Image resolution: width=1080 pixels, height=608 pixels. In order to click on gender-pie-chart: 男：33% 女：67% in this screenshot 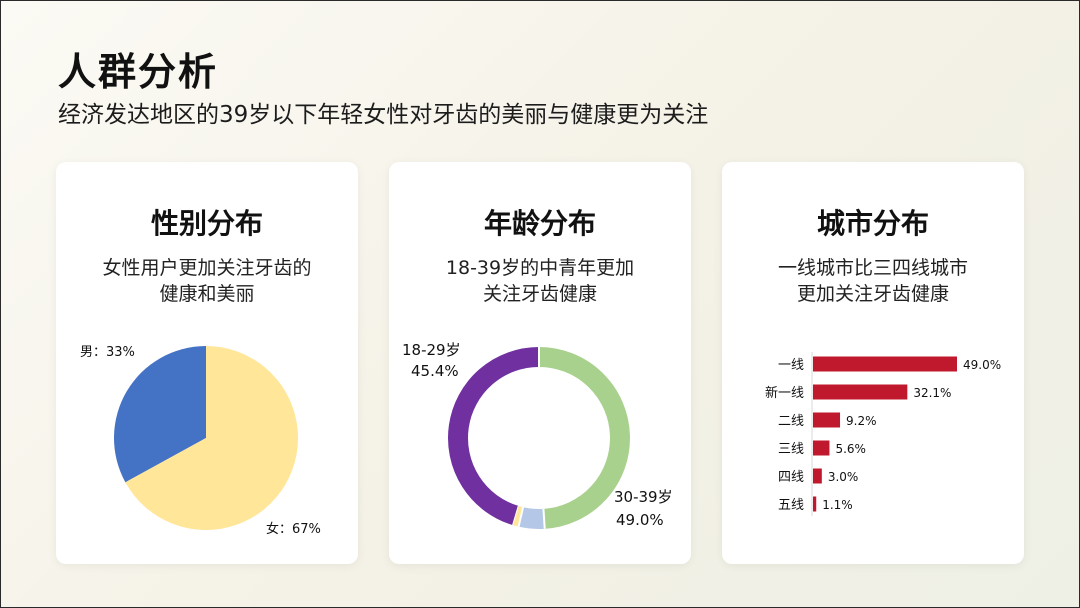, I will do `click(200, 441)`.